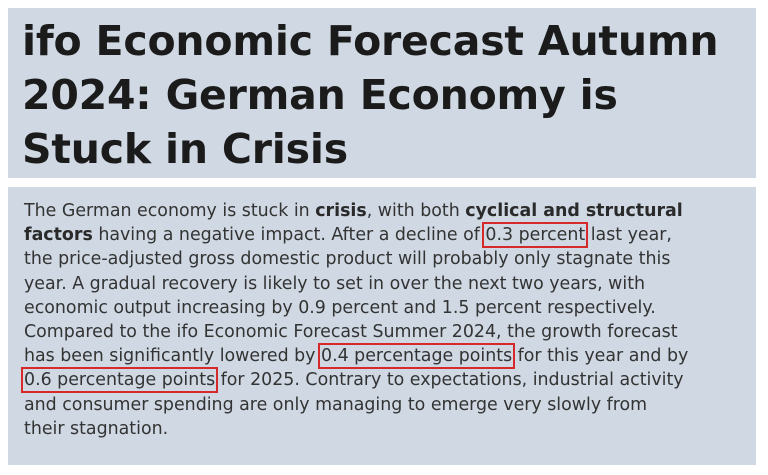 Image resolution: width=768 pixels, height=475 pixels. Describe the element at coordinates (58, 235) in the screenshot. I see `bold-term-factors: factors` at that location.